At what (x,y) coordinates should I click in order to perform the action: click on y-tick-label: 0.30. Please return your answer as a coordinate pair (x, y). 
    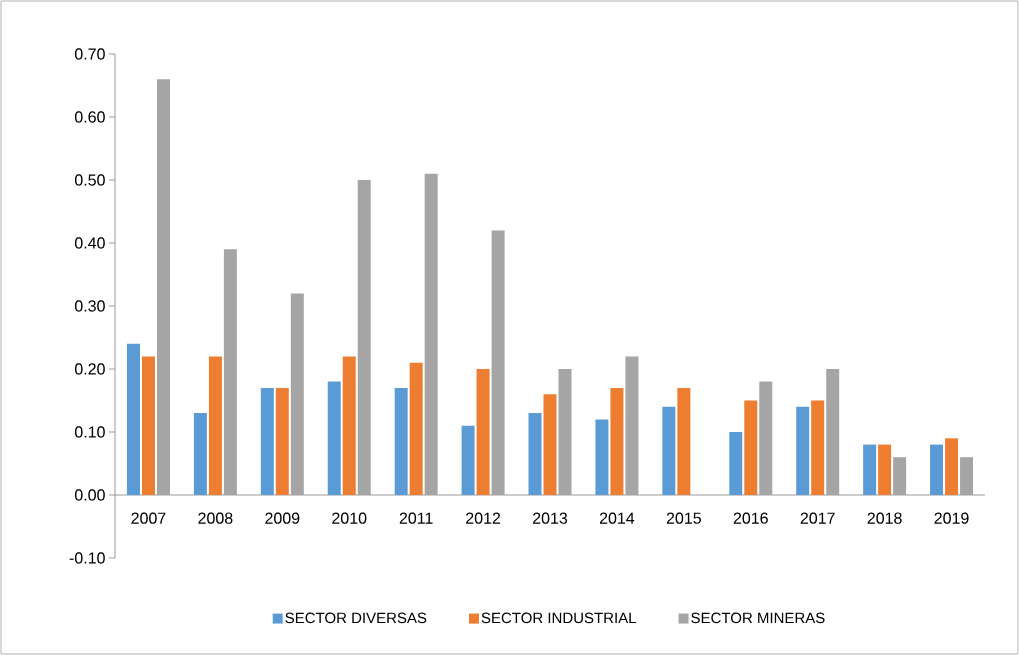
    Looking at the image, I should click on (89, 306).